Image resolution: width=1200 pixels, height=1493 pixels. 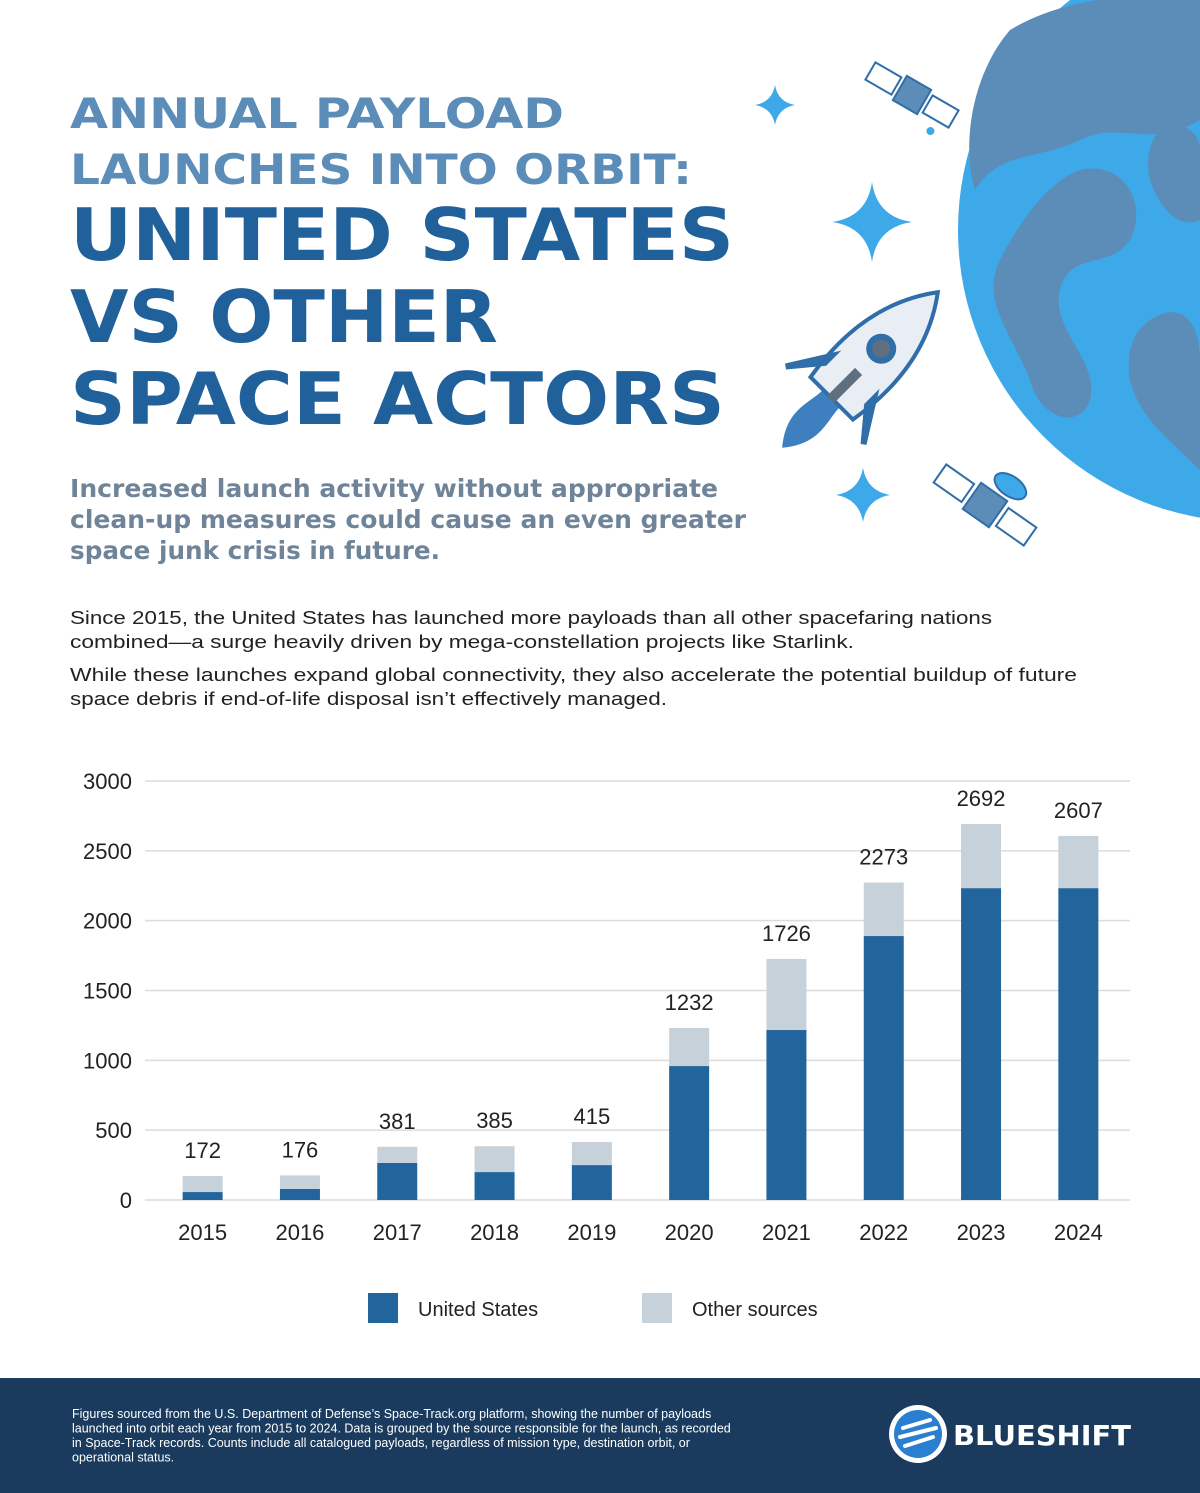 What do you see at coordinates (107, 781) in the screenshot?
I see `y-tick-label: 3000` at bounding box center [107, 781].